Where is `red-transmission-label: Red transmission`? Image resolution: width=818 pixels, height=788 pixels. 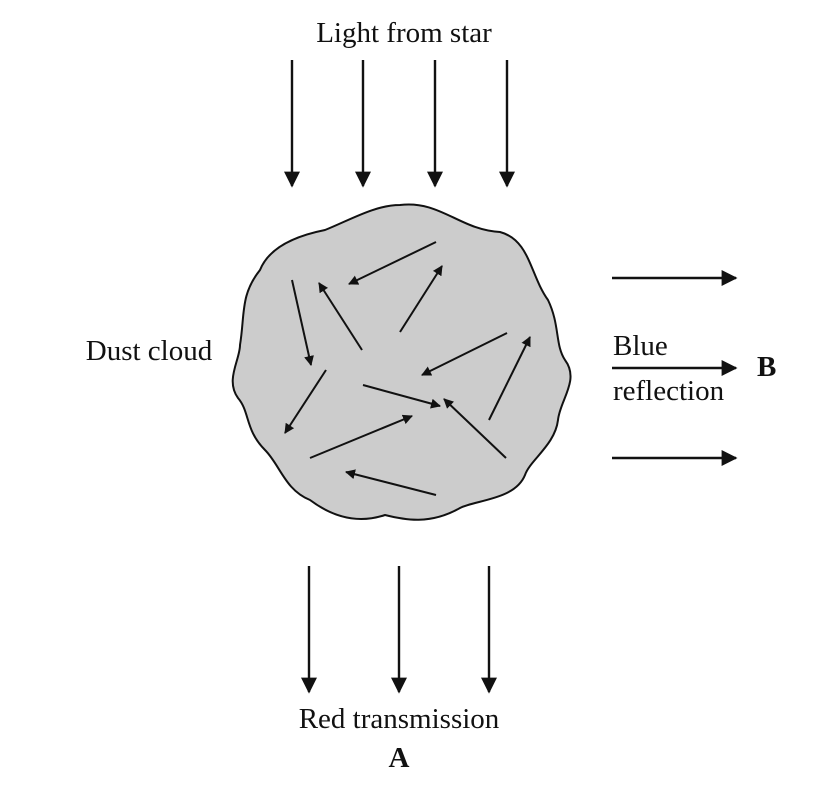
red-transmission-label: Red transmission is located at coordinates (399, 719).